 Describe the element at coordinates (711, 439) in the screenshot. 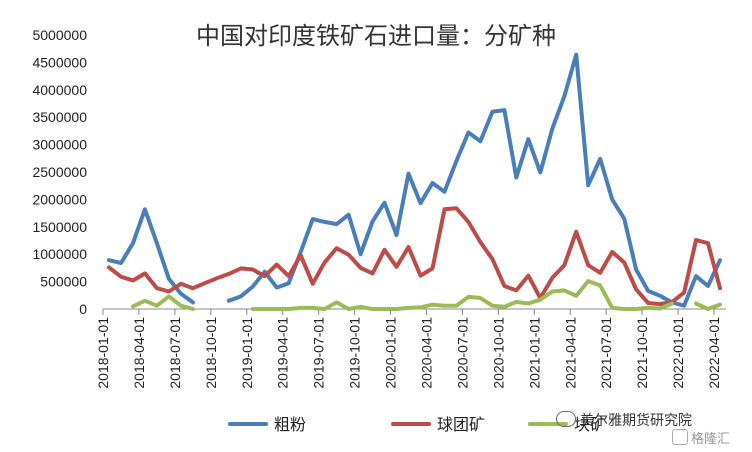

I see `corner-watermark-text: 格隆汇` at that location.